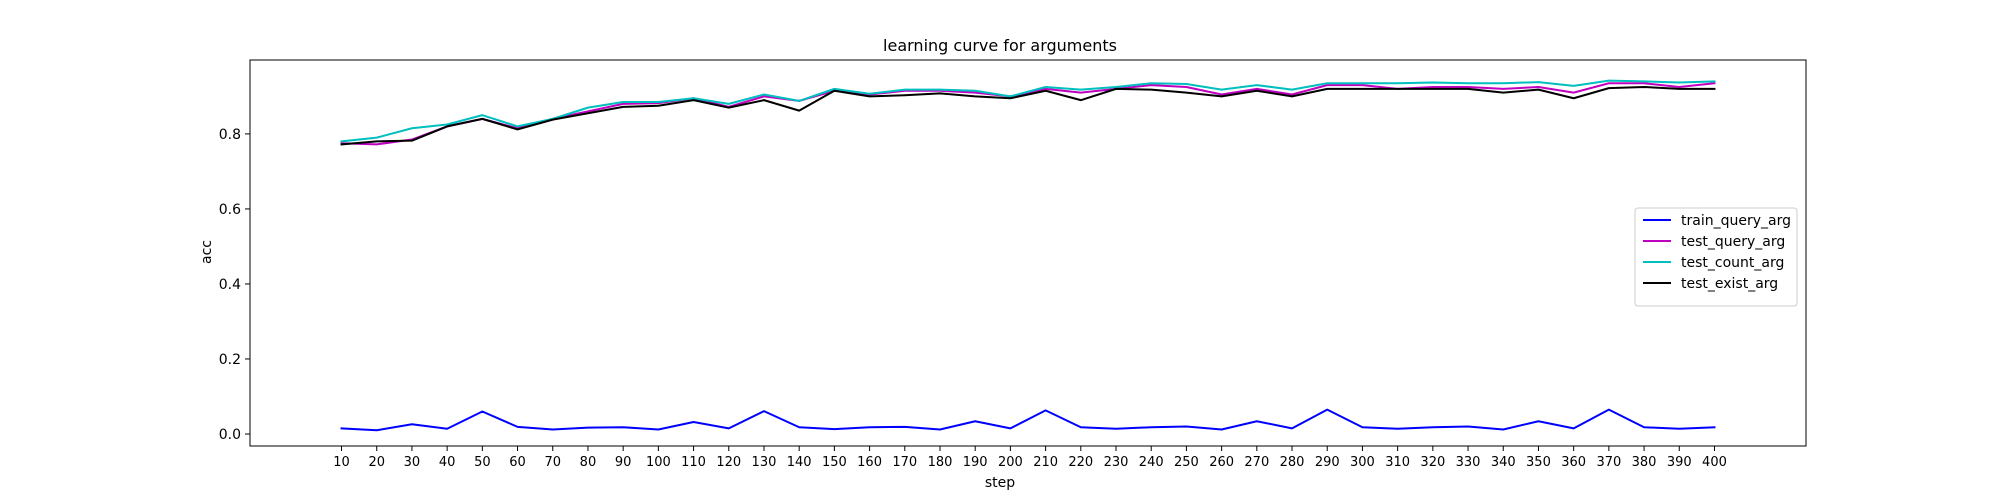 This screenshot has width=2000, height=504. I want to click on y-tick-label: 0.2, so click(230, 360).